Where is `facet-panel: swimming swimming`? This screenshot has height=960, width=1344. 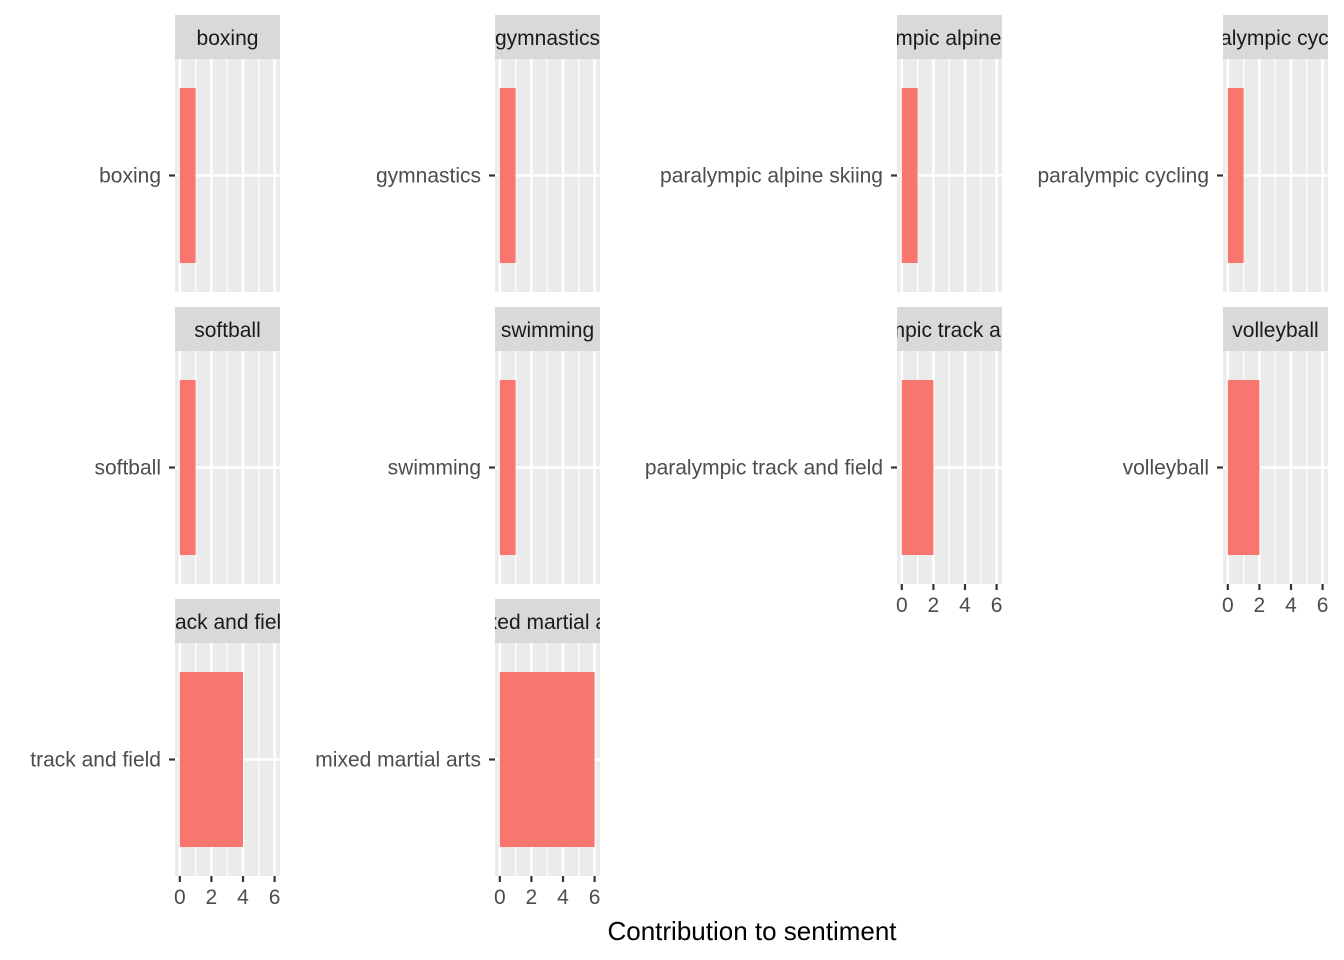 facet-panel: swimming swimming is located at coordinates (494, 445).